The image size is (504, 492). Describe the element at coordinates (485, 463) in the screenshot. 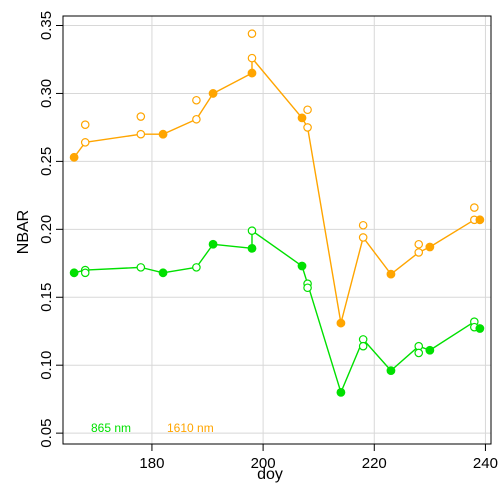

I see `x-tick-label-3: 240` at that location.